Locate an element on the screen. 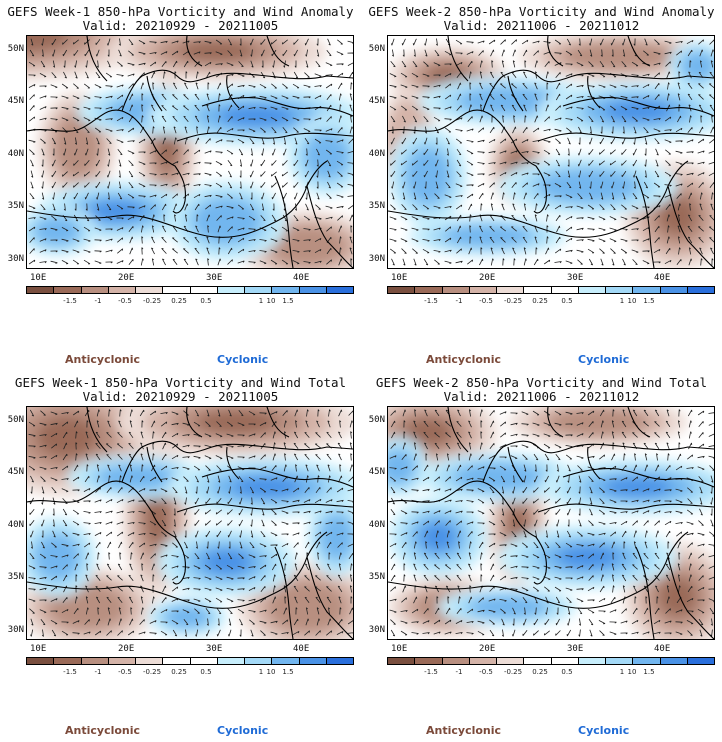 The image size is (722, 742). lon-label: 20E is located at coordinates (487, 649).